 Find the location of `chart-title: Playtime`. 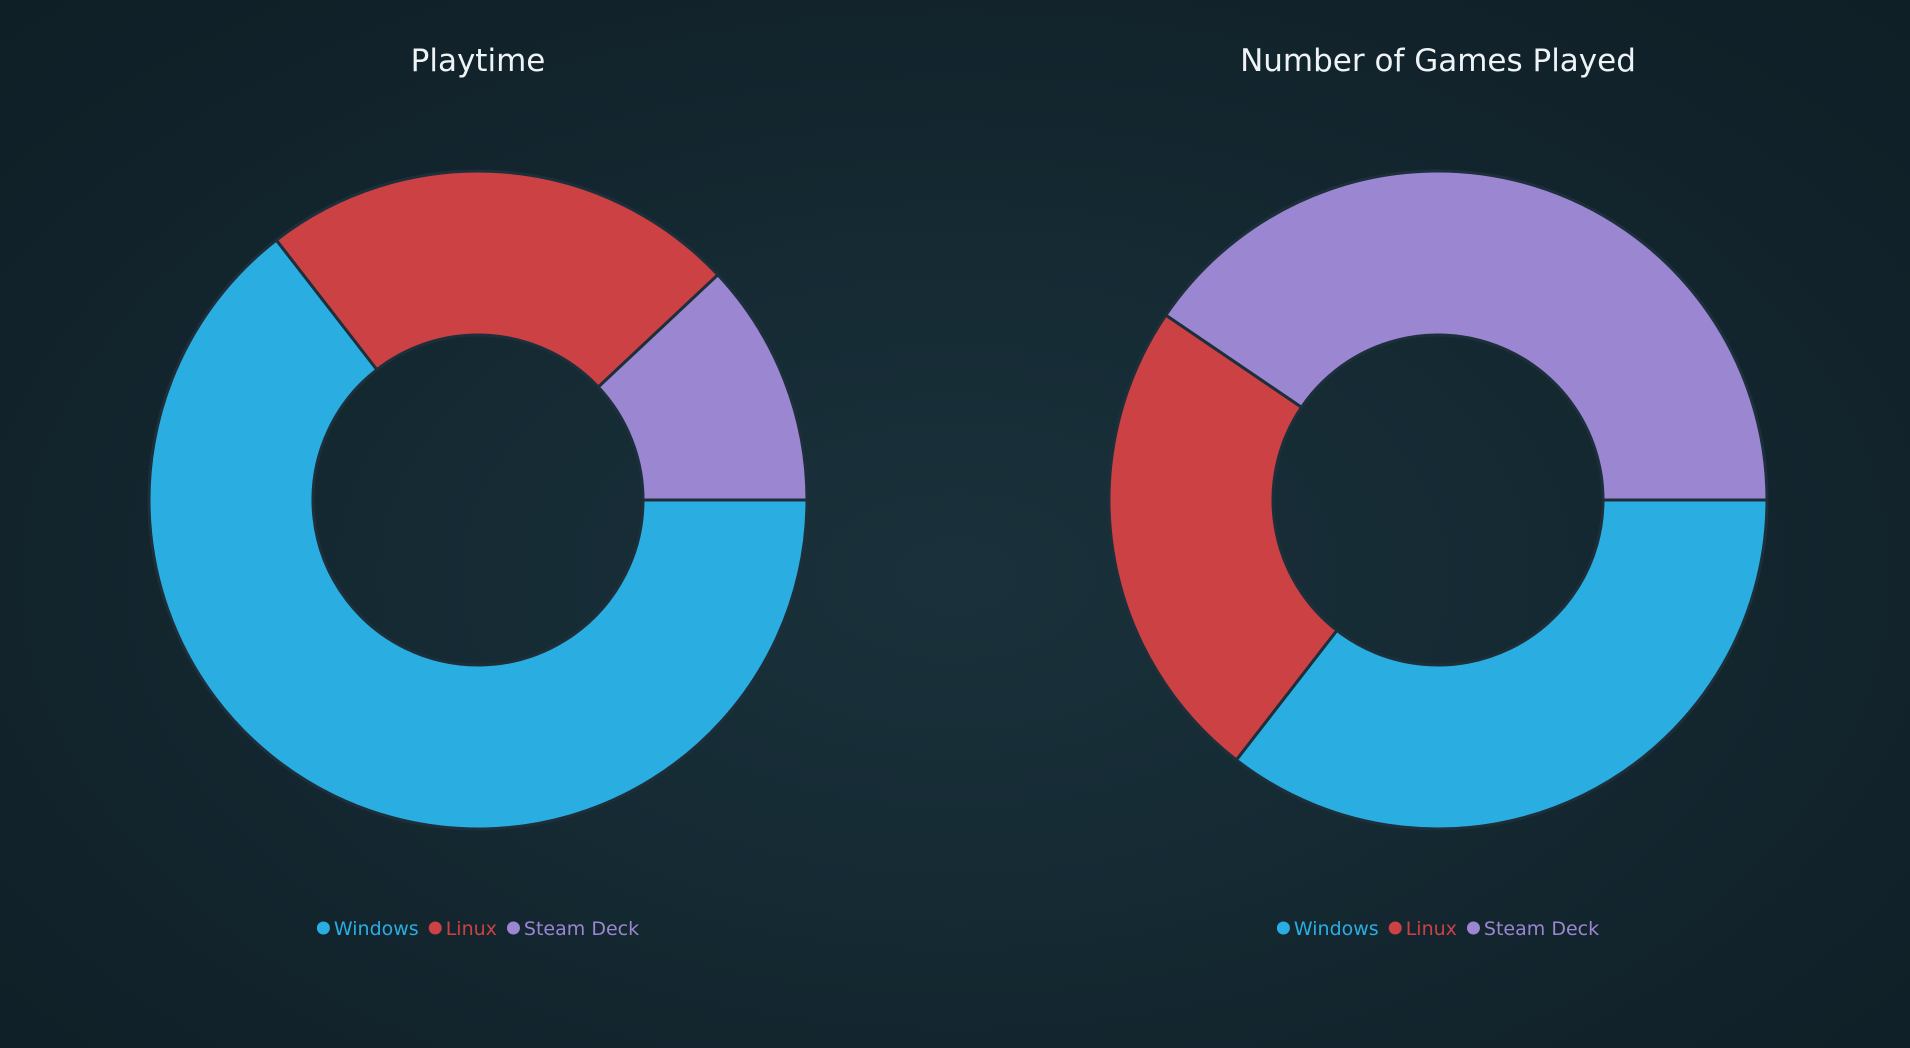

chart-title: Playtime is located at coordinates (478, 61).